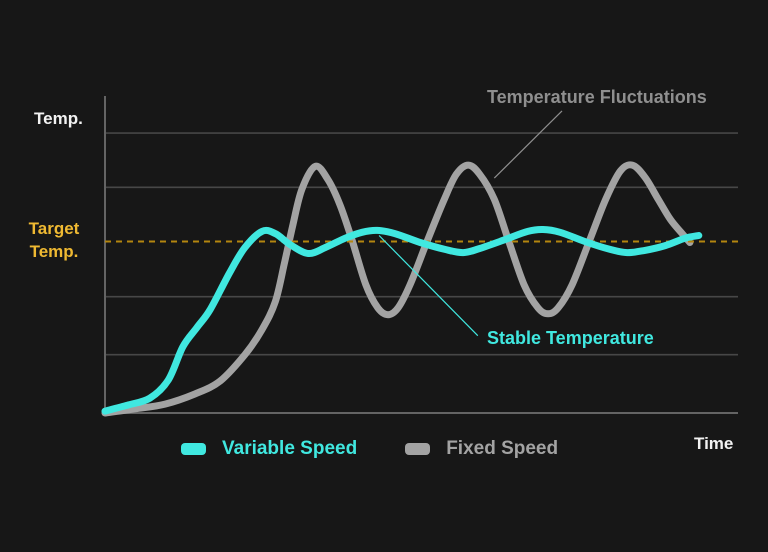 The width and height of the screenshot is (768, 552). What do you see at coordinates (502, 448) in the screenshot?
I see `legend-label-fixed-speed: Fixed Speed` at bounding box center [502, 448].